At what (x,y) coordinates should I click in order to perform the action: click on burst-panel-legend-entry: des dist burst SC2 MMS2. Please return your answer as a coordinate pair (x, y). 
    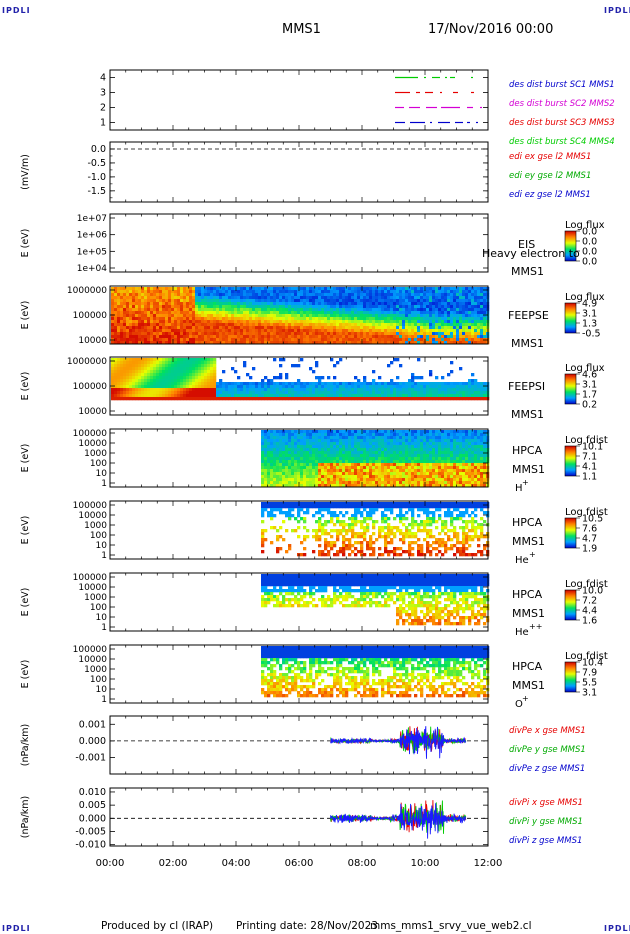
    Looking at the image, I should click on (562, 104).